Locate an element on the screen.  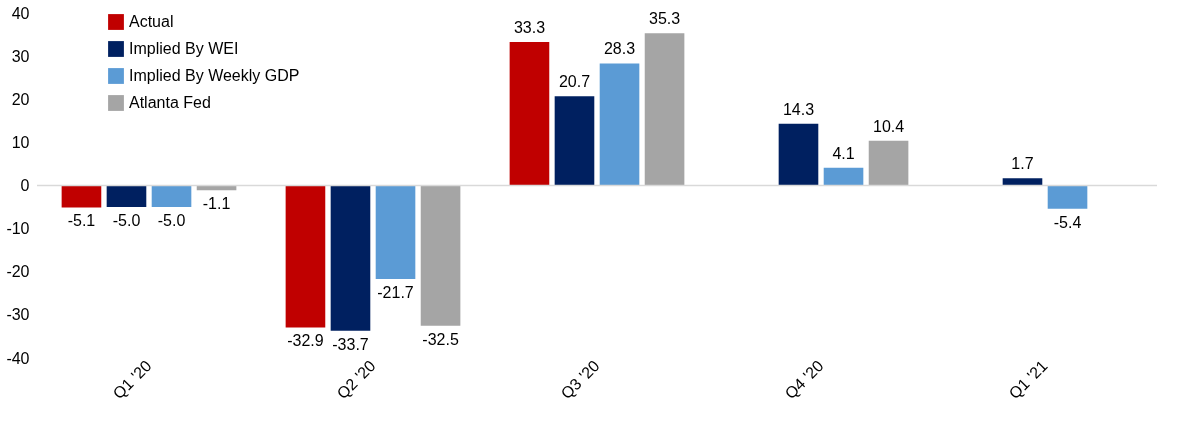
data-label: 35.3 is located at coordinates (664, 19).